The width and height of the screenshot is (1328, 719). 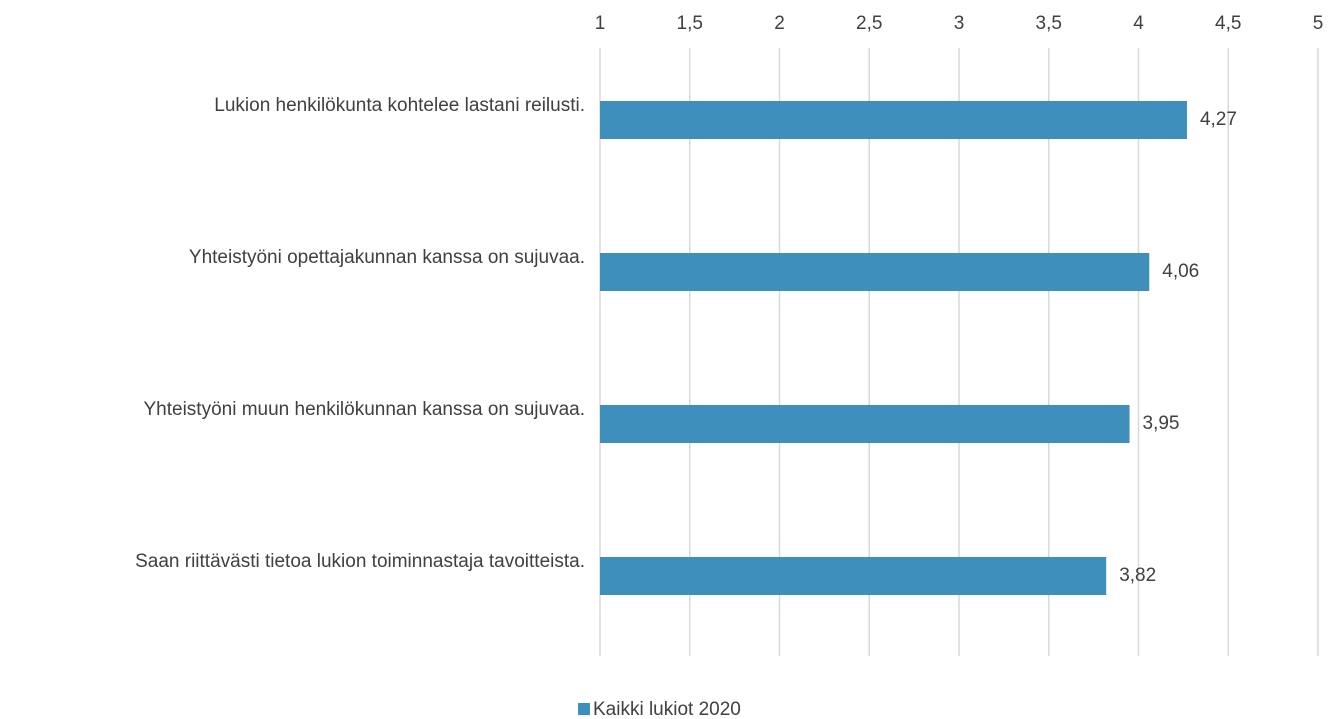 I want to click on x-tick-label: 3, so click(x=959, y=23).